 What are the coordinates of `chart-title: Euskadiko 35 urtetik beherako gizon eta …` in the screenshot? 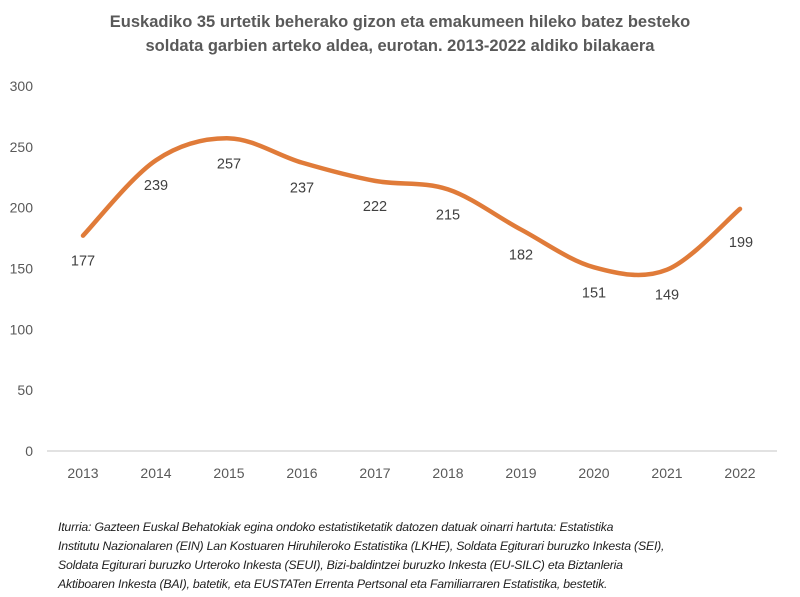 It's located at (400, 34).